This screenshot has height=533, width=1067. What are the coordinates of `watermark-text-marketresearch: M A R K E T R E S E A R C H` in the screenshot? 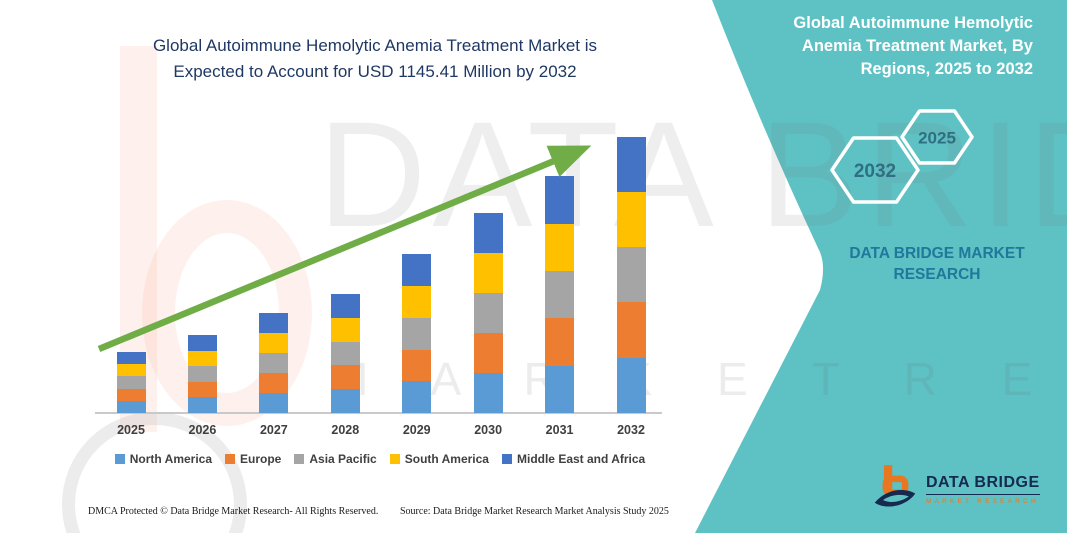 It's located at (698, 379).